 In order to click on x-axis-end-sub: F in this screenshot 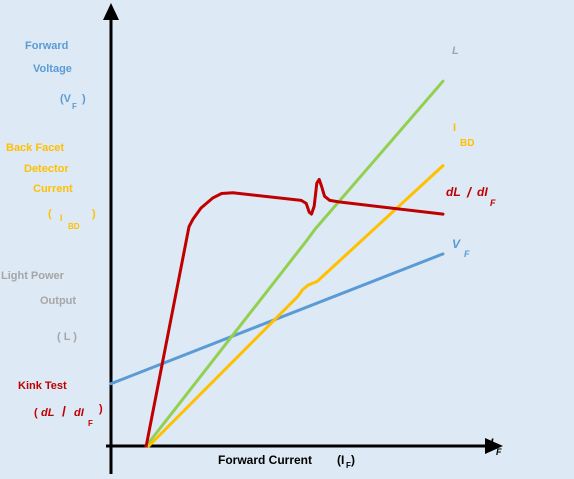, I will do `click(499, 452)`.